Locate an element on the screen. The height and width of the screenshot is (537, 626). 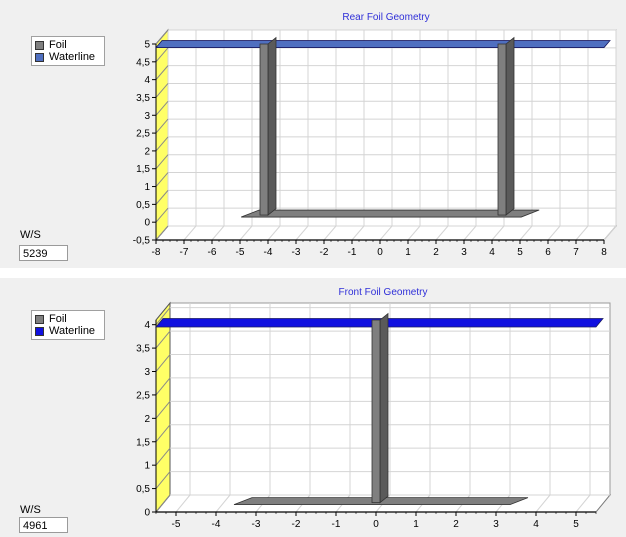
x-tick-label: 8 is located at coordinates (604, 252).